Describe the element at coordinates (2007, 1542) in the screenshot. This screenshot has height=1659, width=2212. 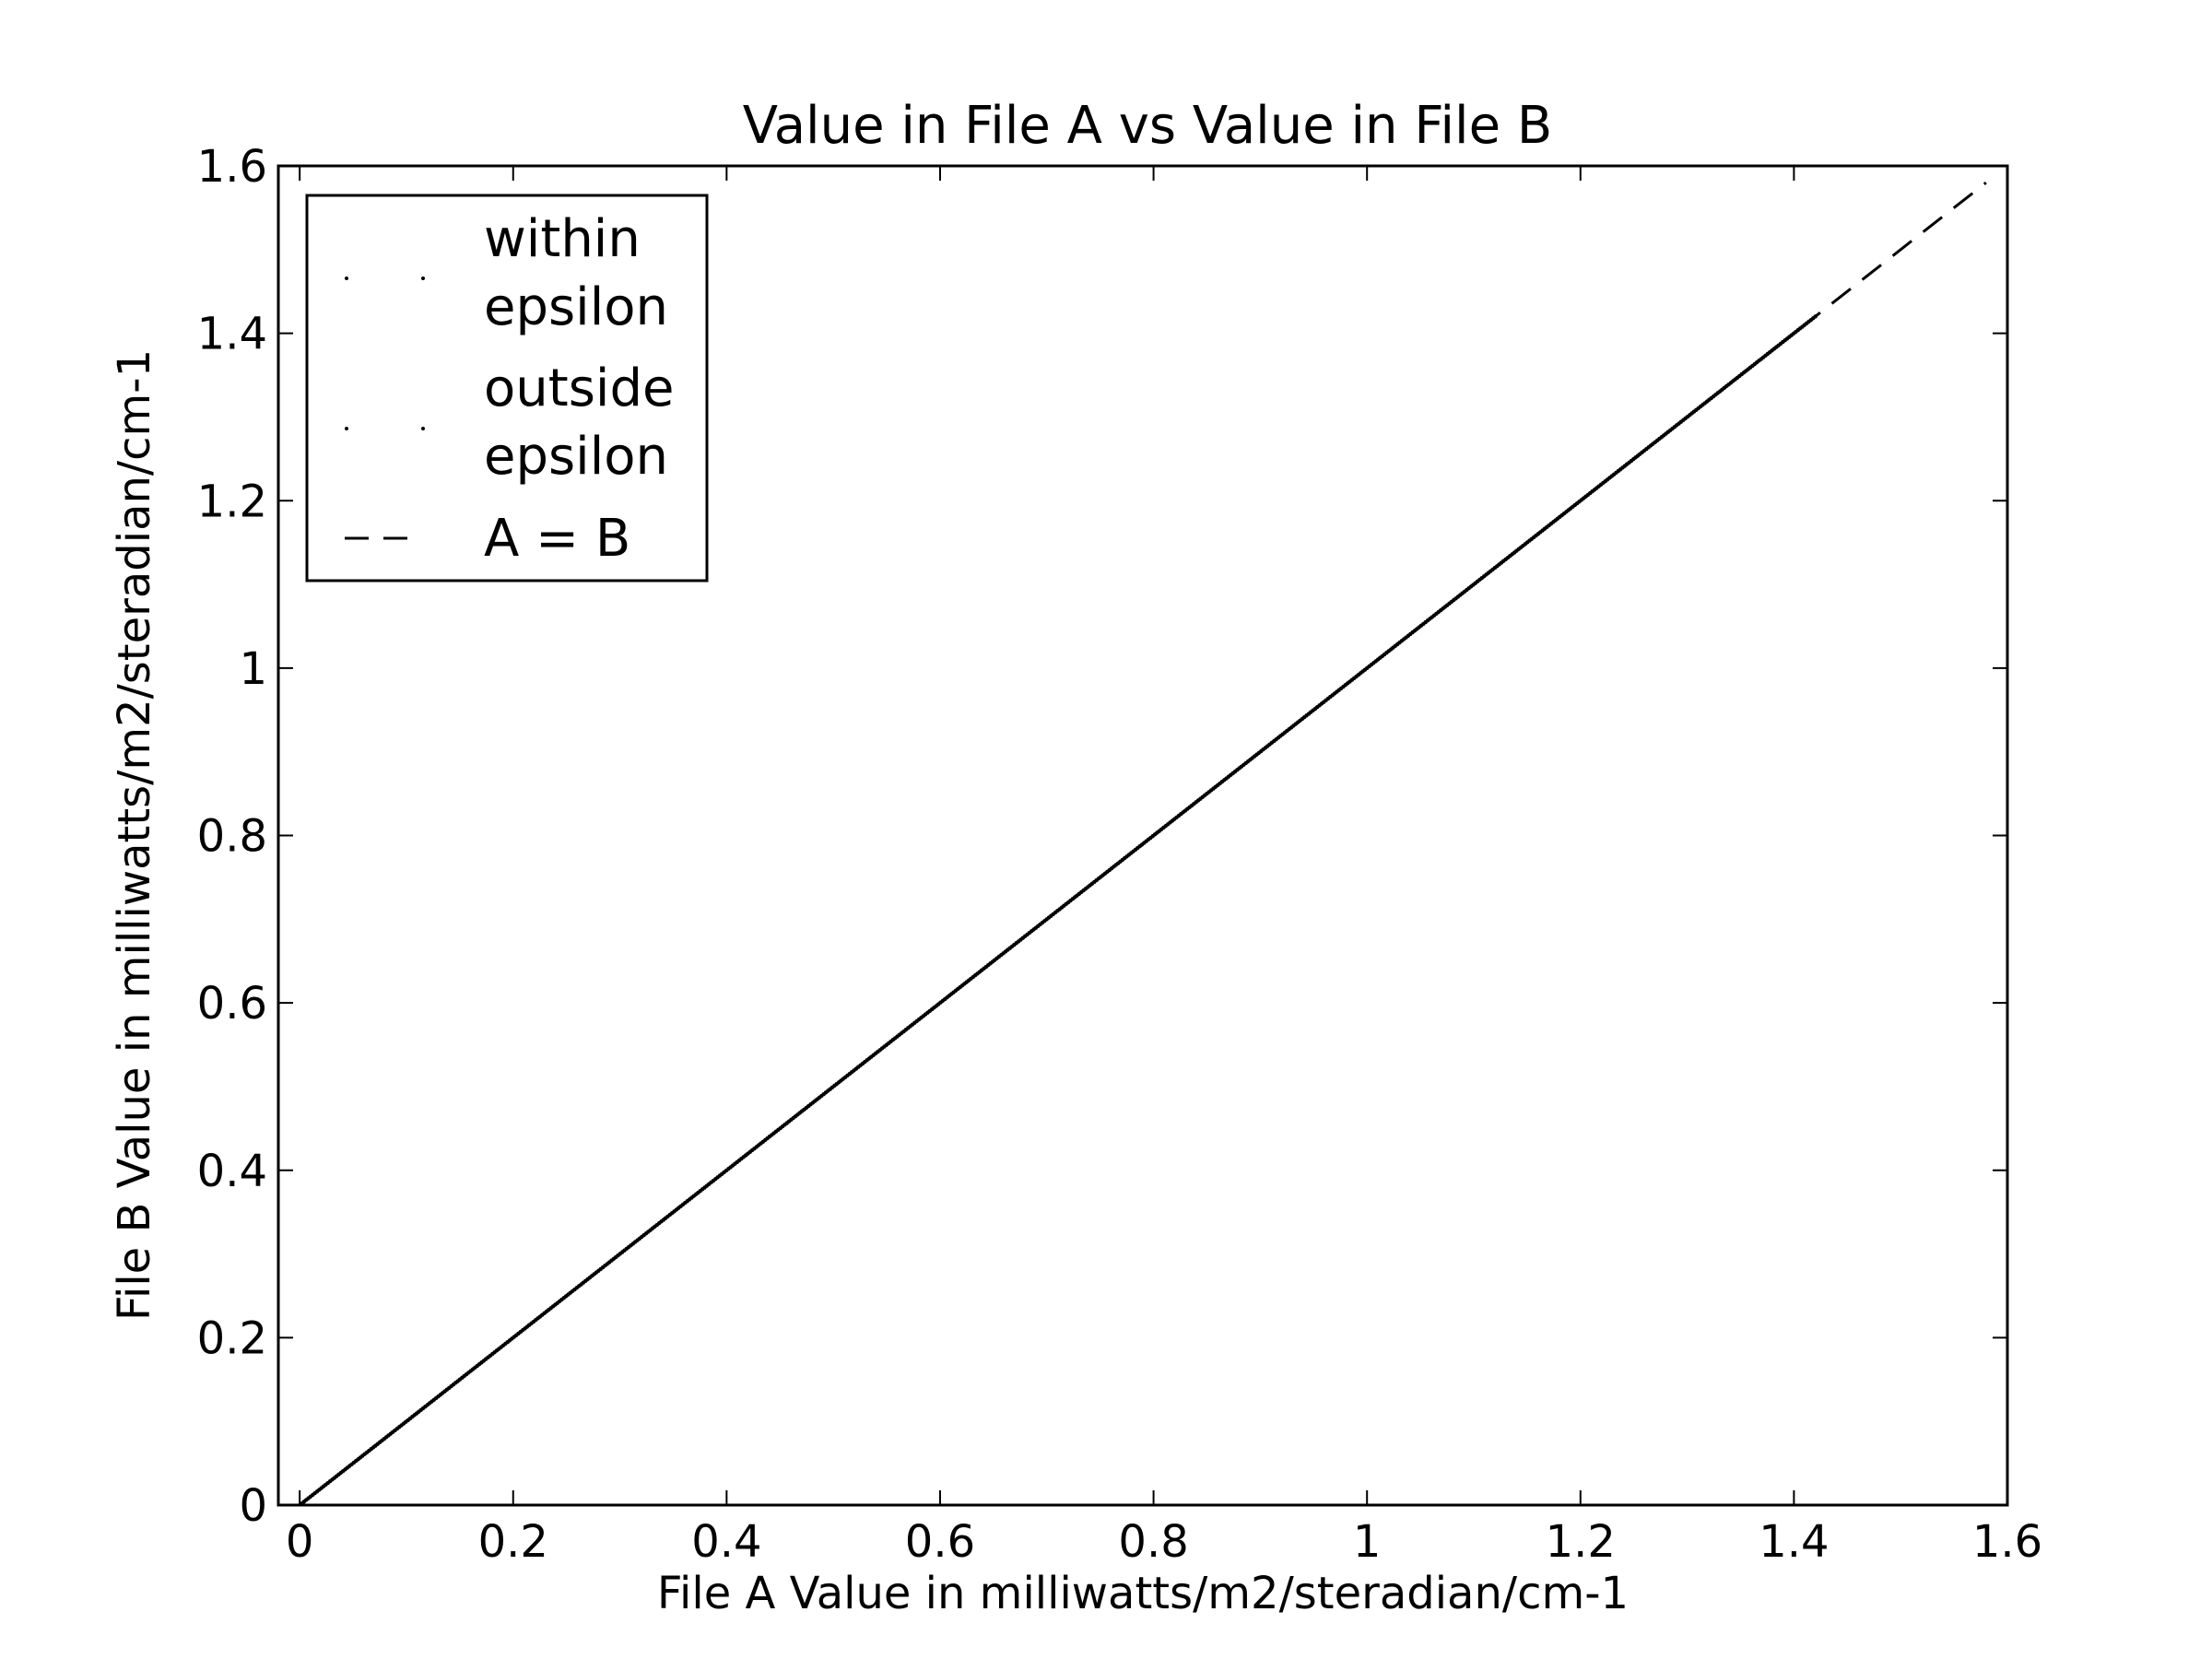
I see `x-tick-label: 1.6` at that location.